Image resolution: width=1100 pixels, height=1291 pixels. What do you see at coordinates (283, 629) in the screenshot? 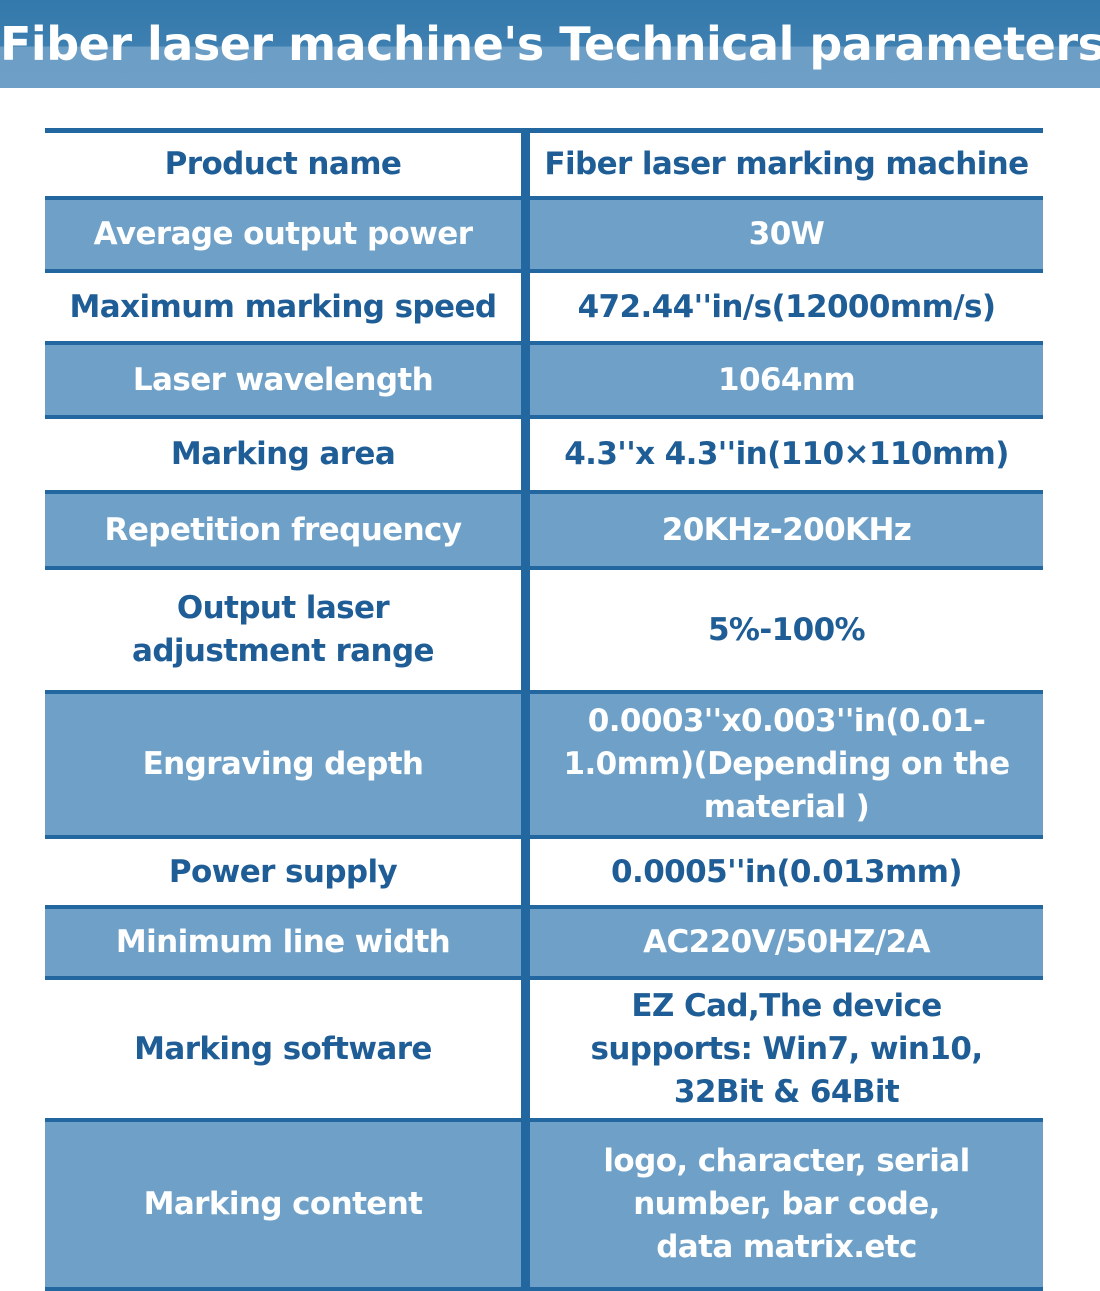
I see `row-label: Output laser adjustment range` at bounding box center [283, 629].